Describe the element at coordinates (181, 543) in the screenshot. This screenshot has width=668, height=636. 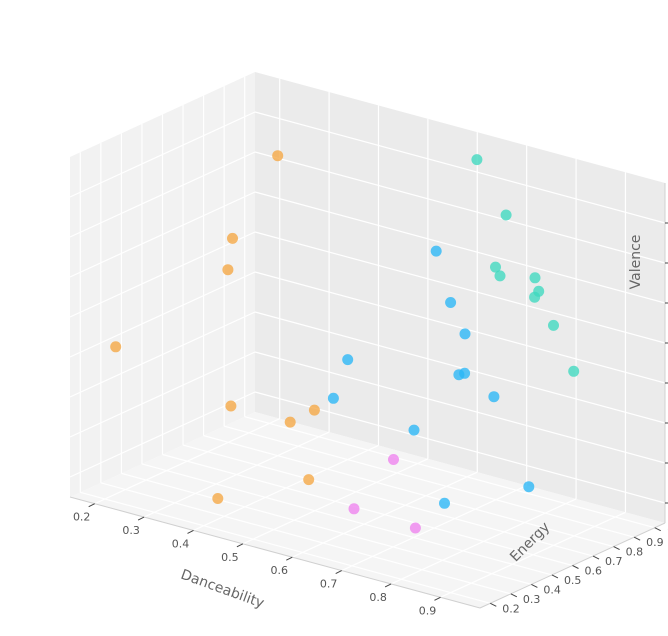
I see `x-tick-label: 0.4` at that location.